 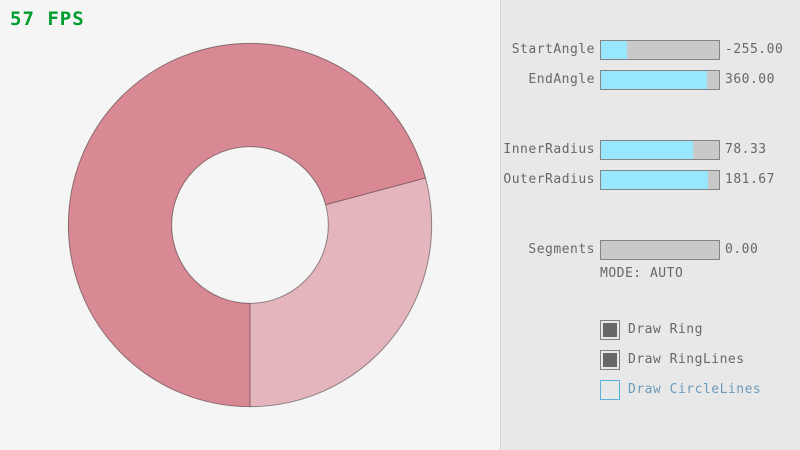 I want to click on draw-ringlines-checkbox, so click(x=610, y=360).